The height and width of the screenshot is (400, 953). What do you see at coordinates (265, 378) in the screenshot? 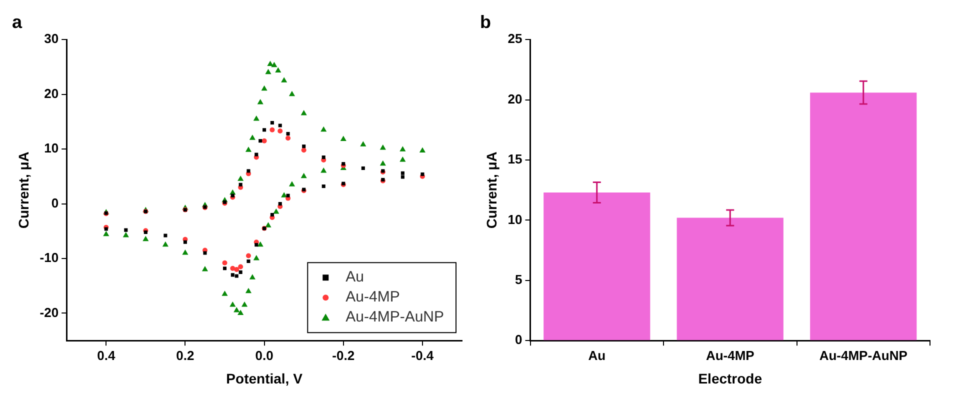
I see `x-axis-title: Potential, V` at bounding box center [265, 378].